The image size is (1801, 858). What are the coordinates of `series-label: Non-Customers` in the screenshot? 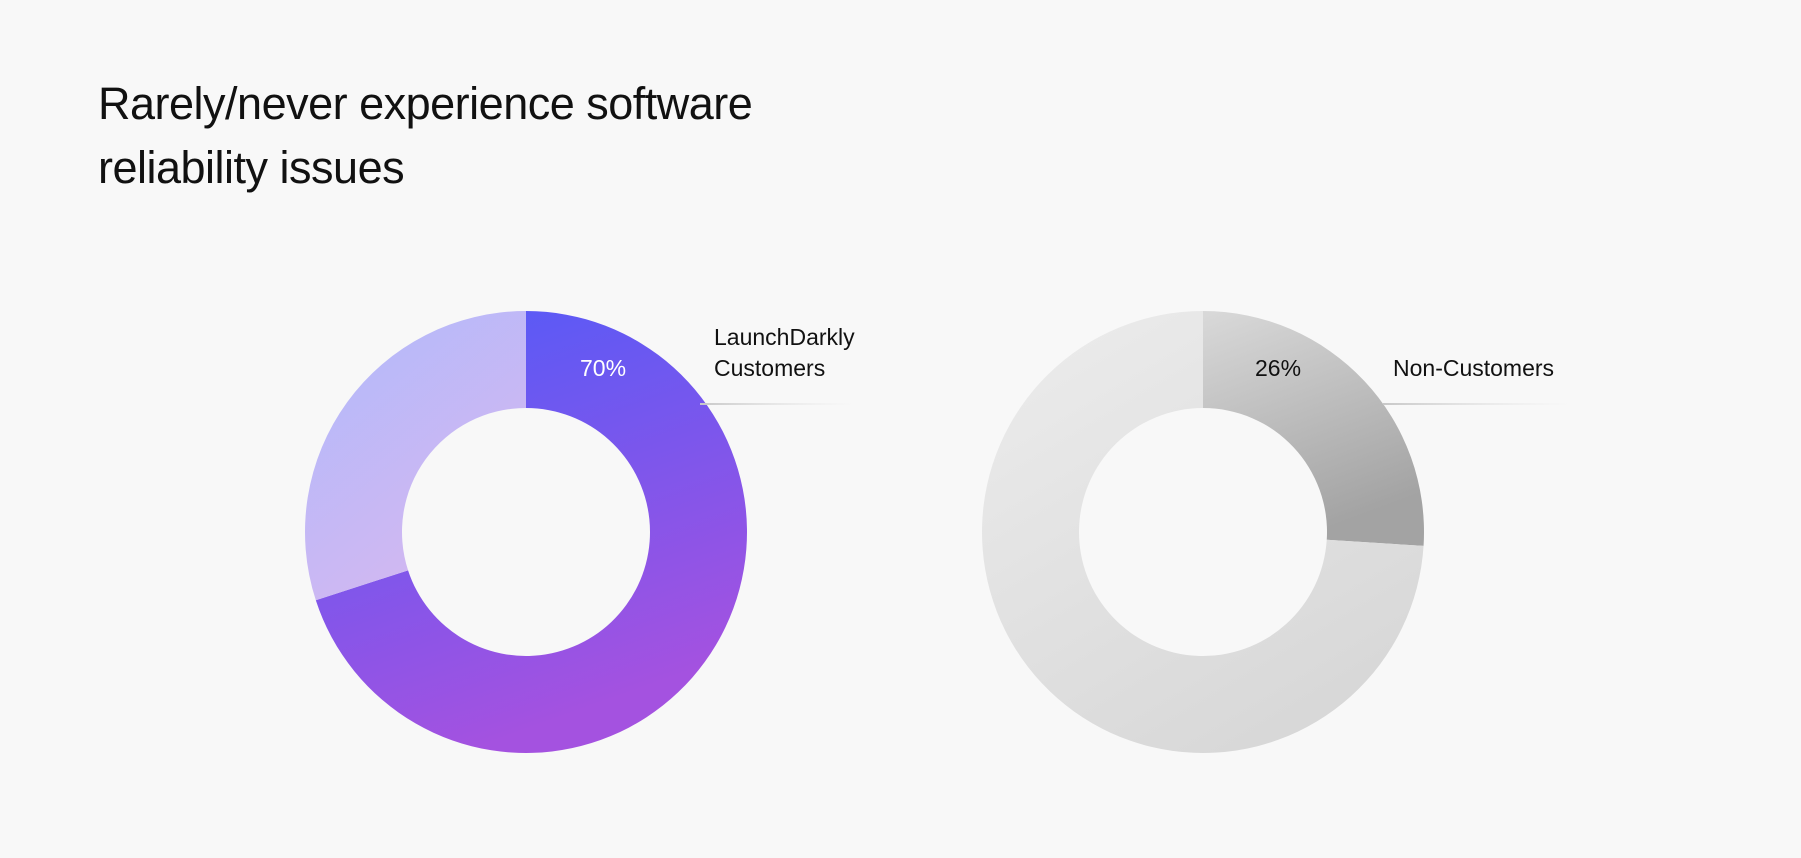 It's located at (1473, 368).